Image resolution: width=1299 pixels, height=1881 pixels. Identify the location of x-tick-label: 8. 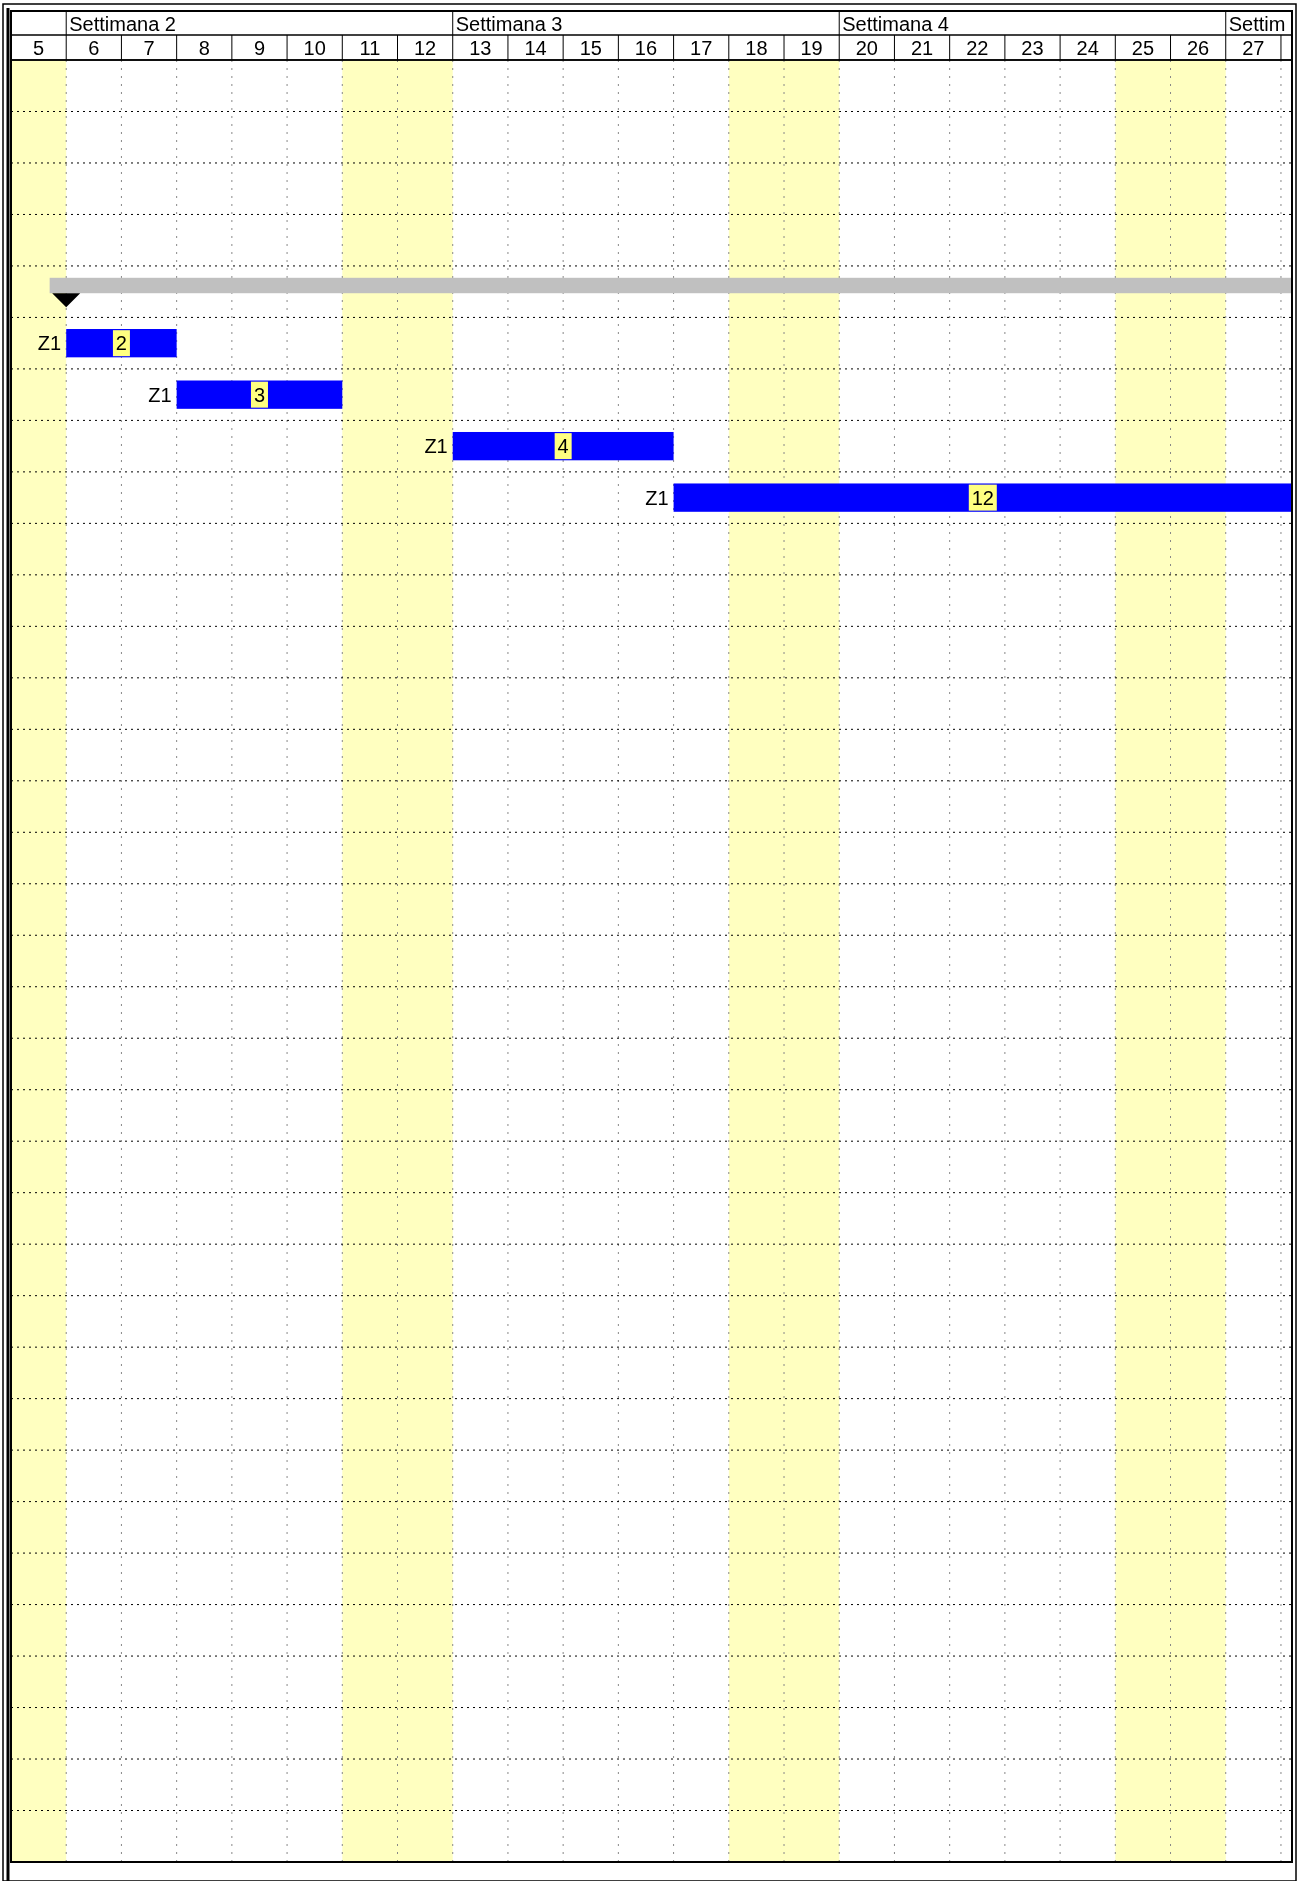
(204, 48).